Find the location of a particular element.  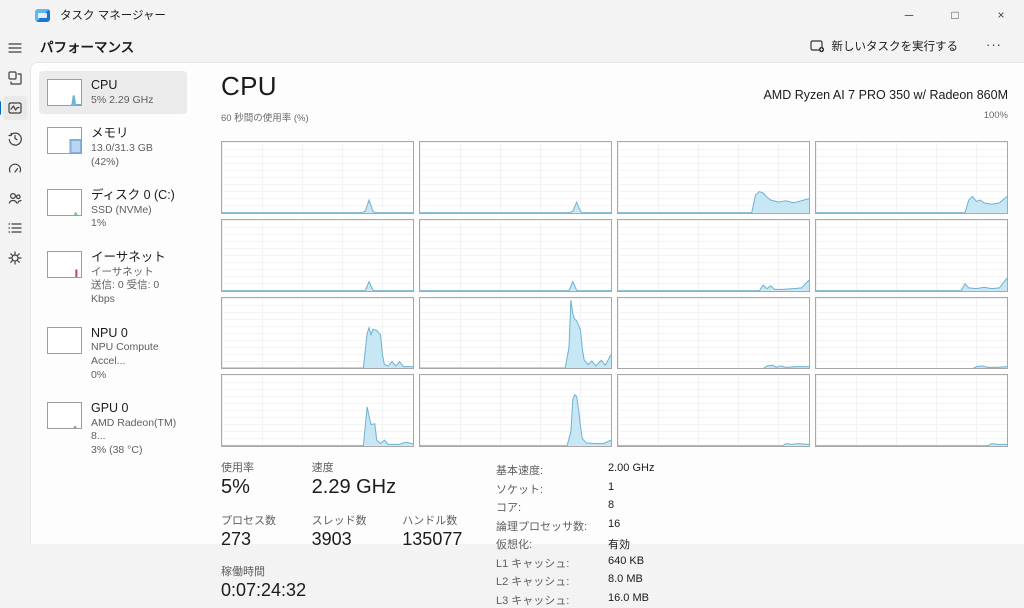

spec-value-3: 16 is located at coordinates (631, 526).